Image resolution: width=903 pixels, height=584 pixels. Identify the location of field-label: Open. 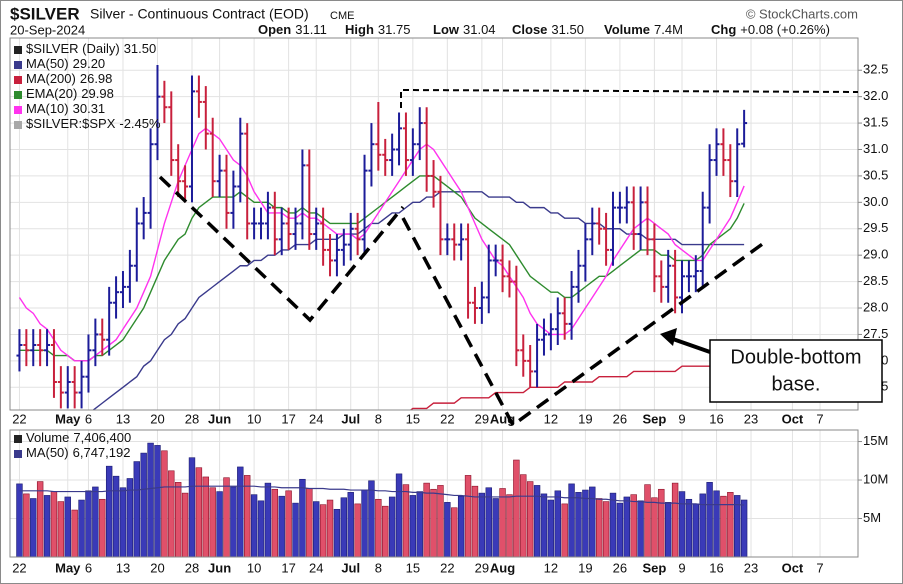
(274, 29).